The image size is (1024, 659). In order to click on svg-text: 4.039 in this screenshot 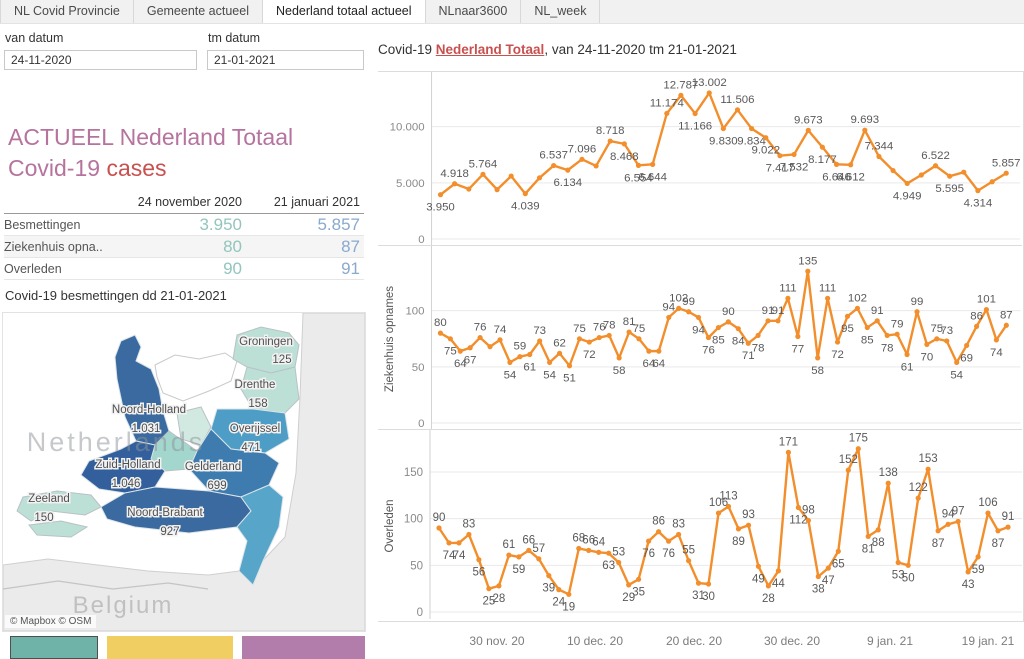, I will do `click(525, 207)`.